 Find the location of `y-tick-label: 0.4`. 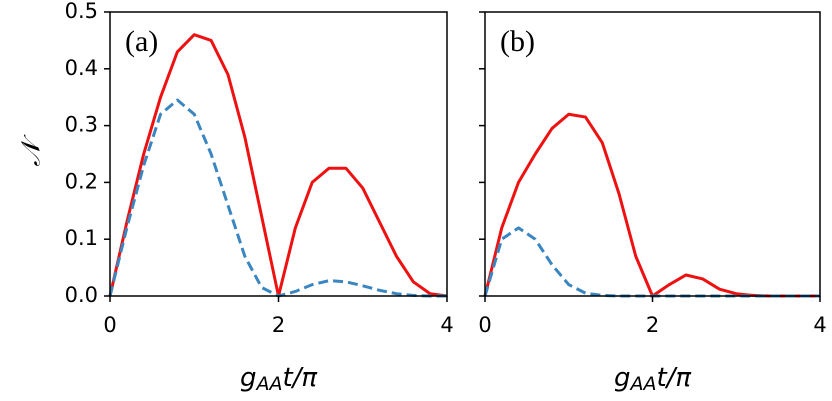

y-tick-label: 0.4 is located at coordinates (81, 68).